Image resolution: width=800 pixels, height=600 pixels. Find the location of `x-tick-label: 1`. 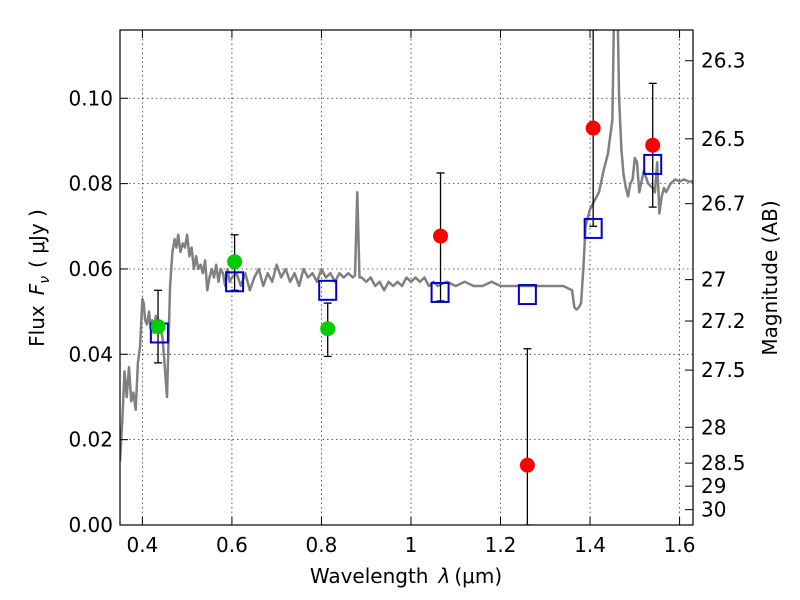

x-tick-label: 1 is located at coordinates (411, 545).